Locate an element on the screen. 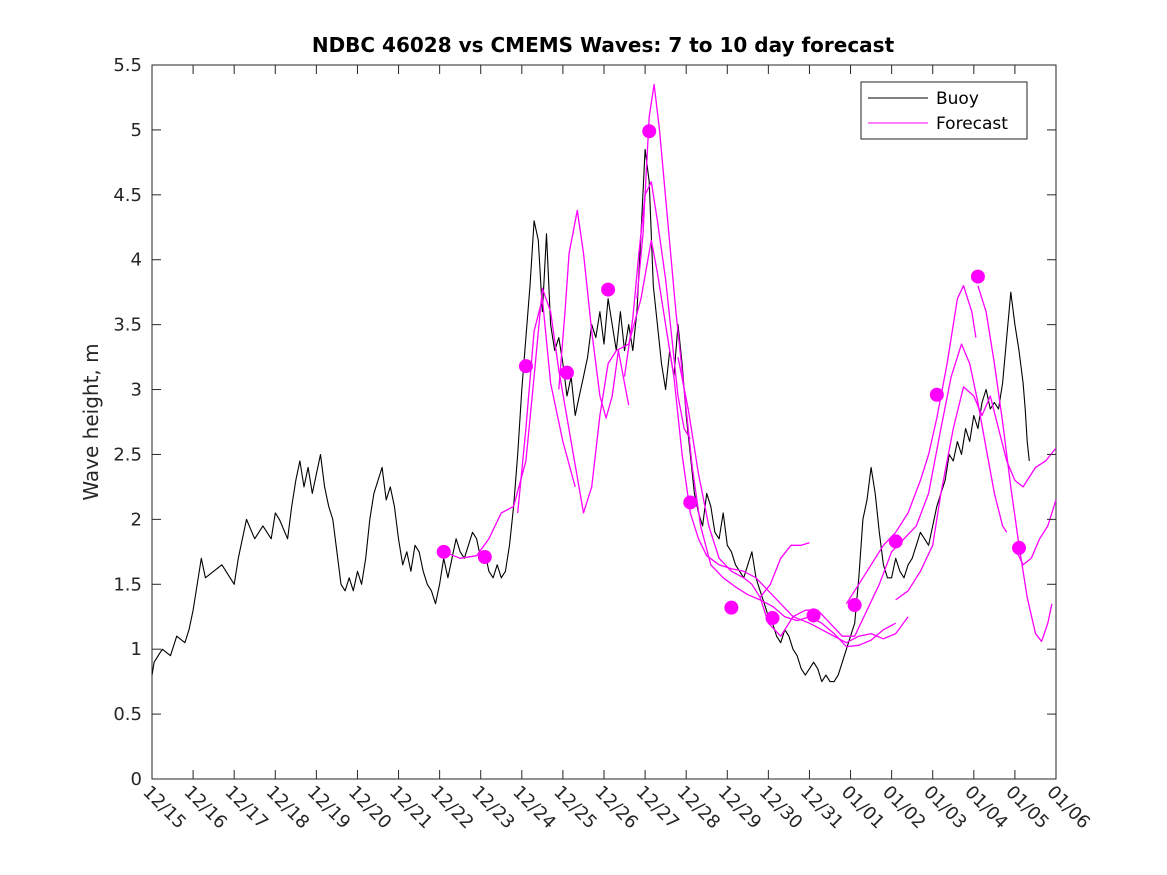 This screenshot has height=875, width=1167. legend-label-forecast: Forecast is located at coordinates (972, 124).